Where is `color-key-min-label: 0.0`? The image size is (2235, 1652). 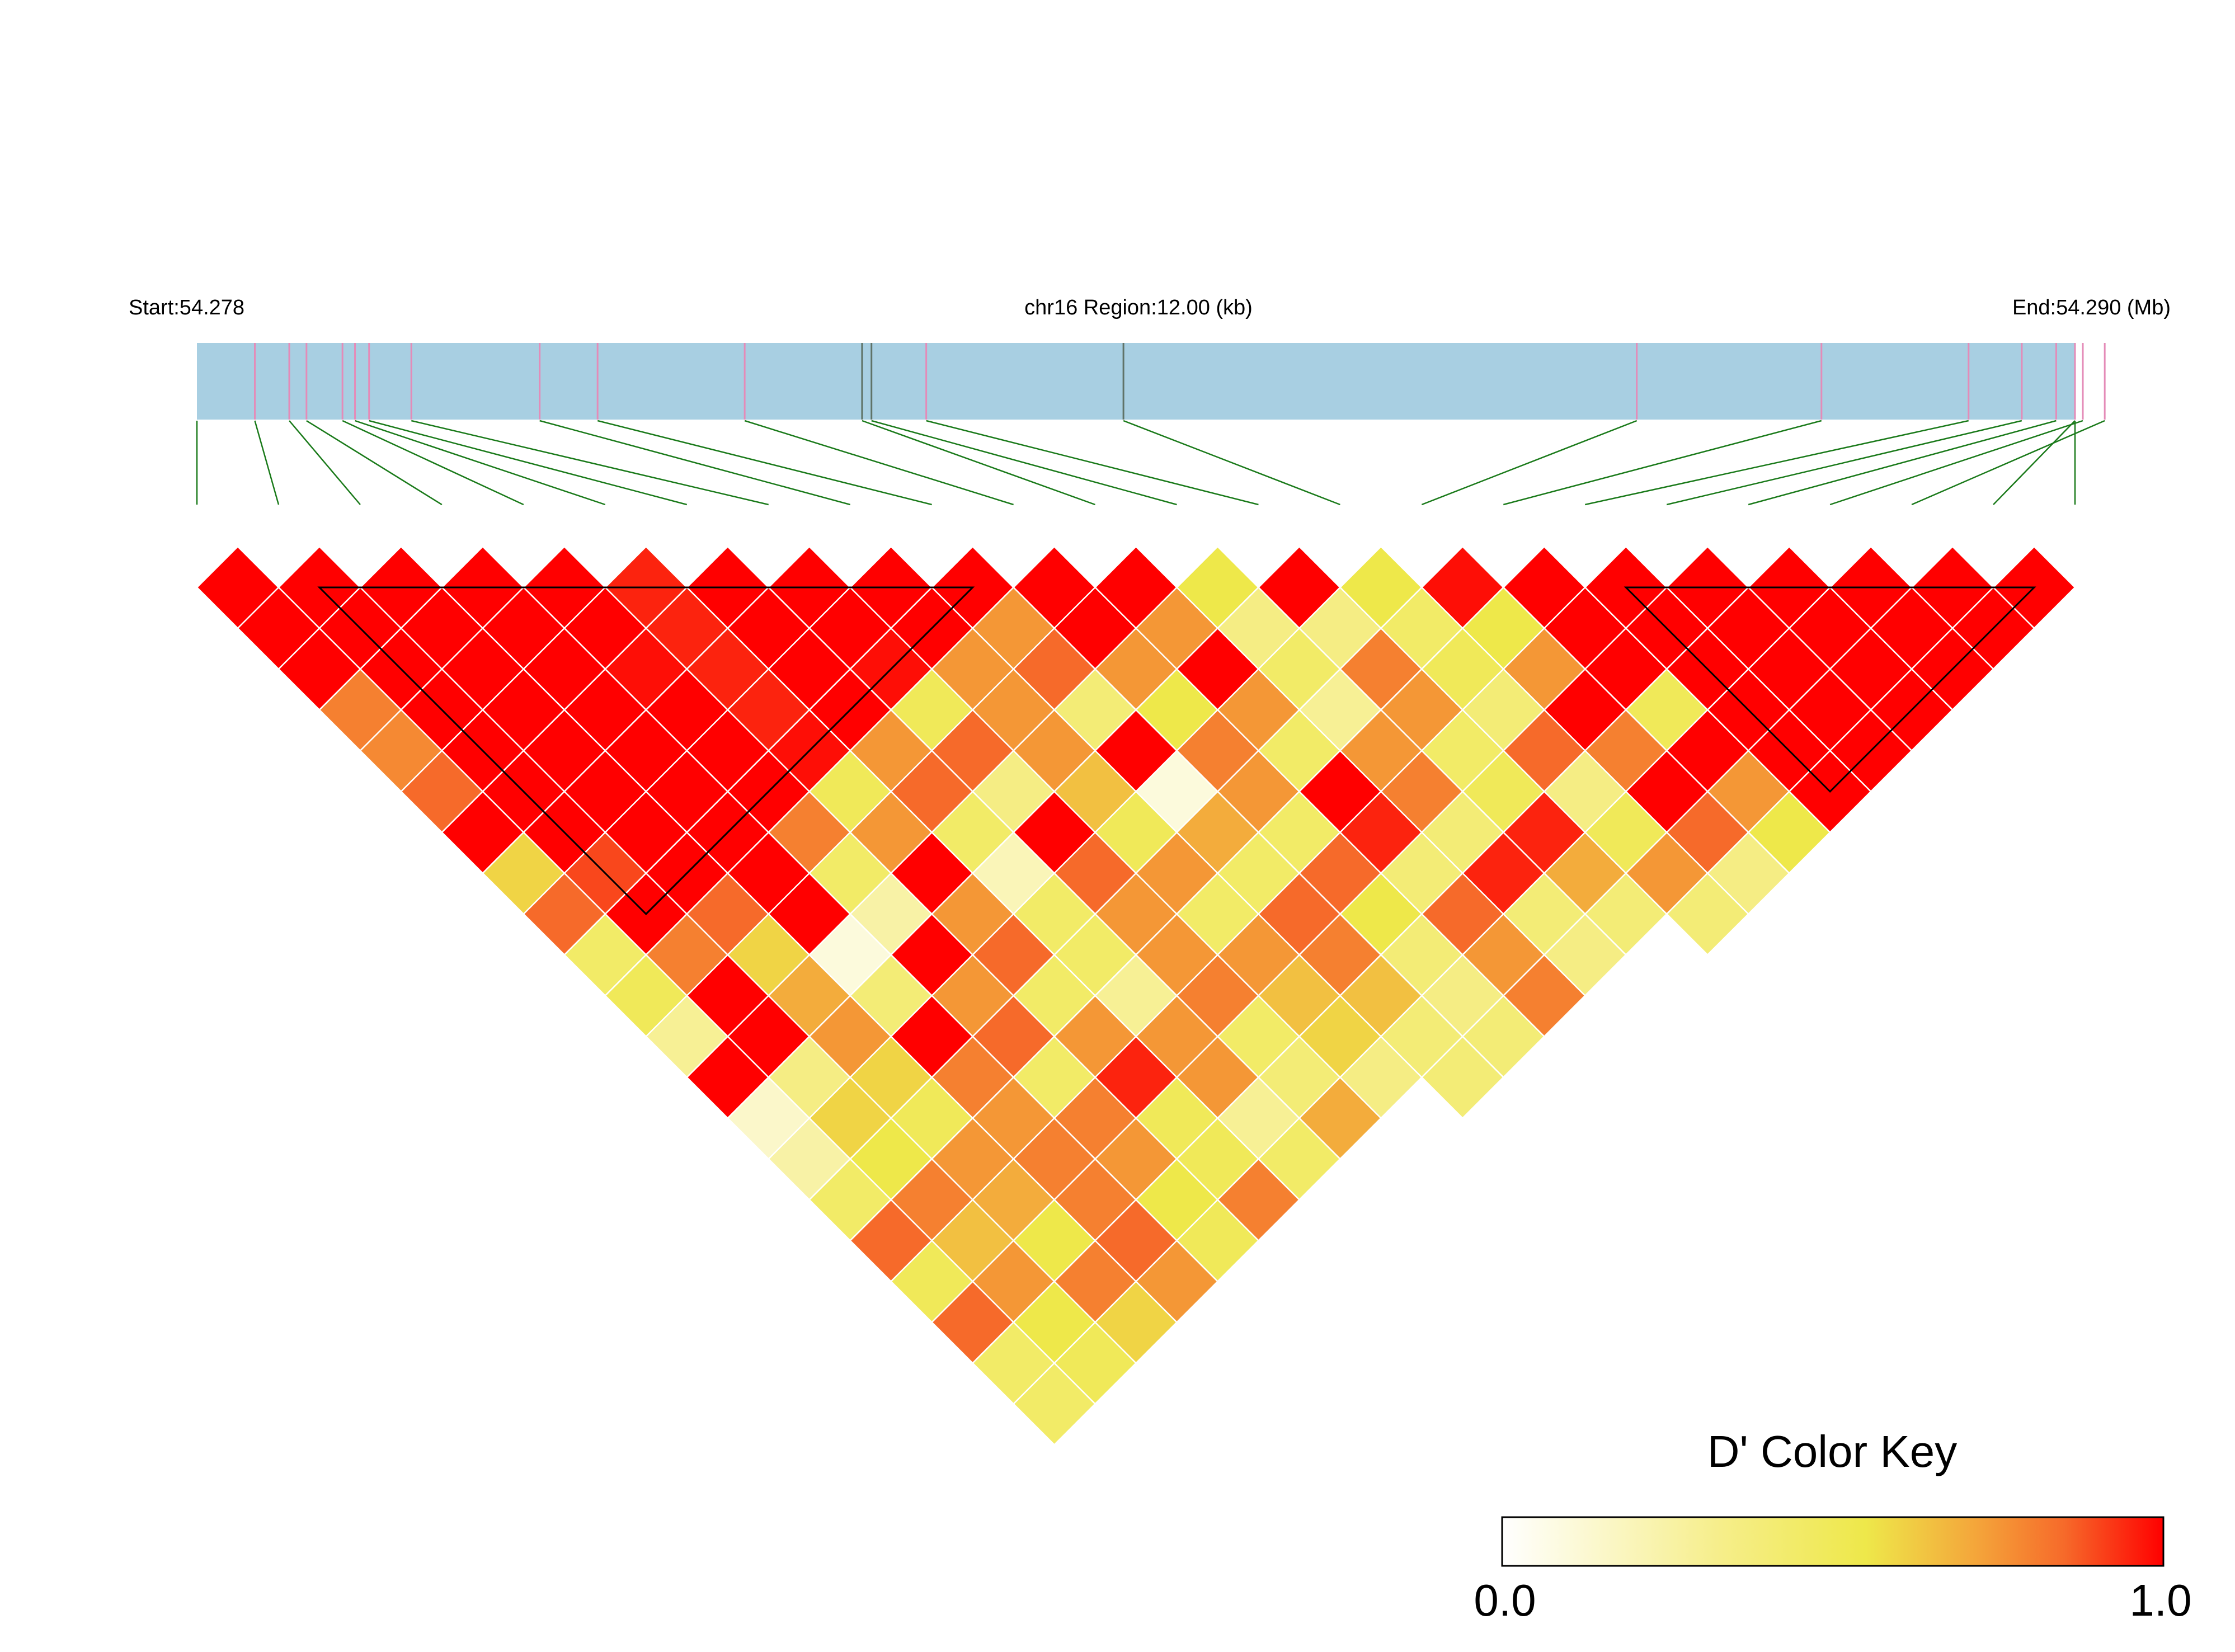
color-key-min-label: 0.0 is located at coordinates (1505, 1600).